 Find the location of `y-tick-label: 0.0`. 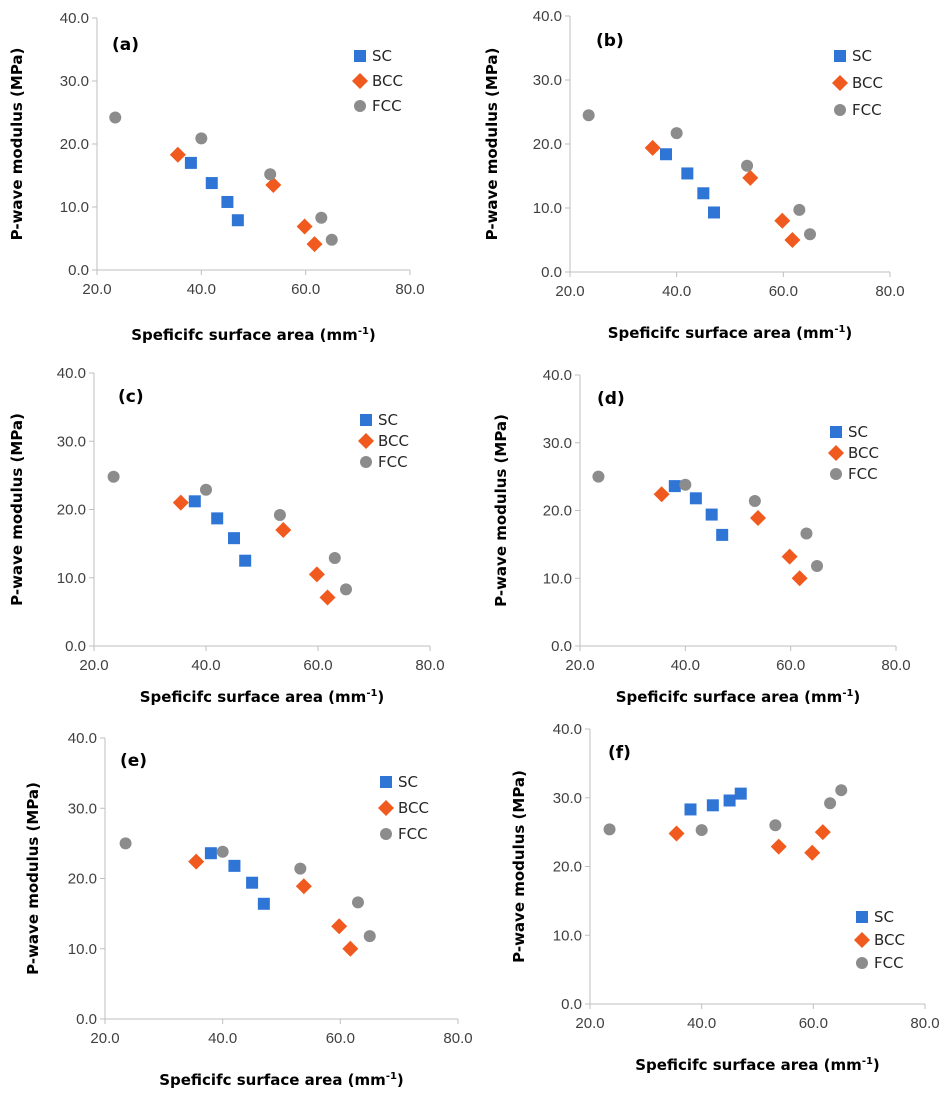

y-tick-label: 0.0 is located at coordinates (75, 646).